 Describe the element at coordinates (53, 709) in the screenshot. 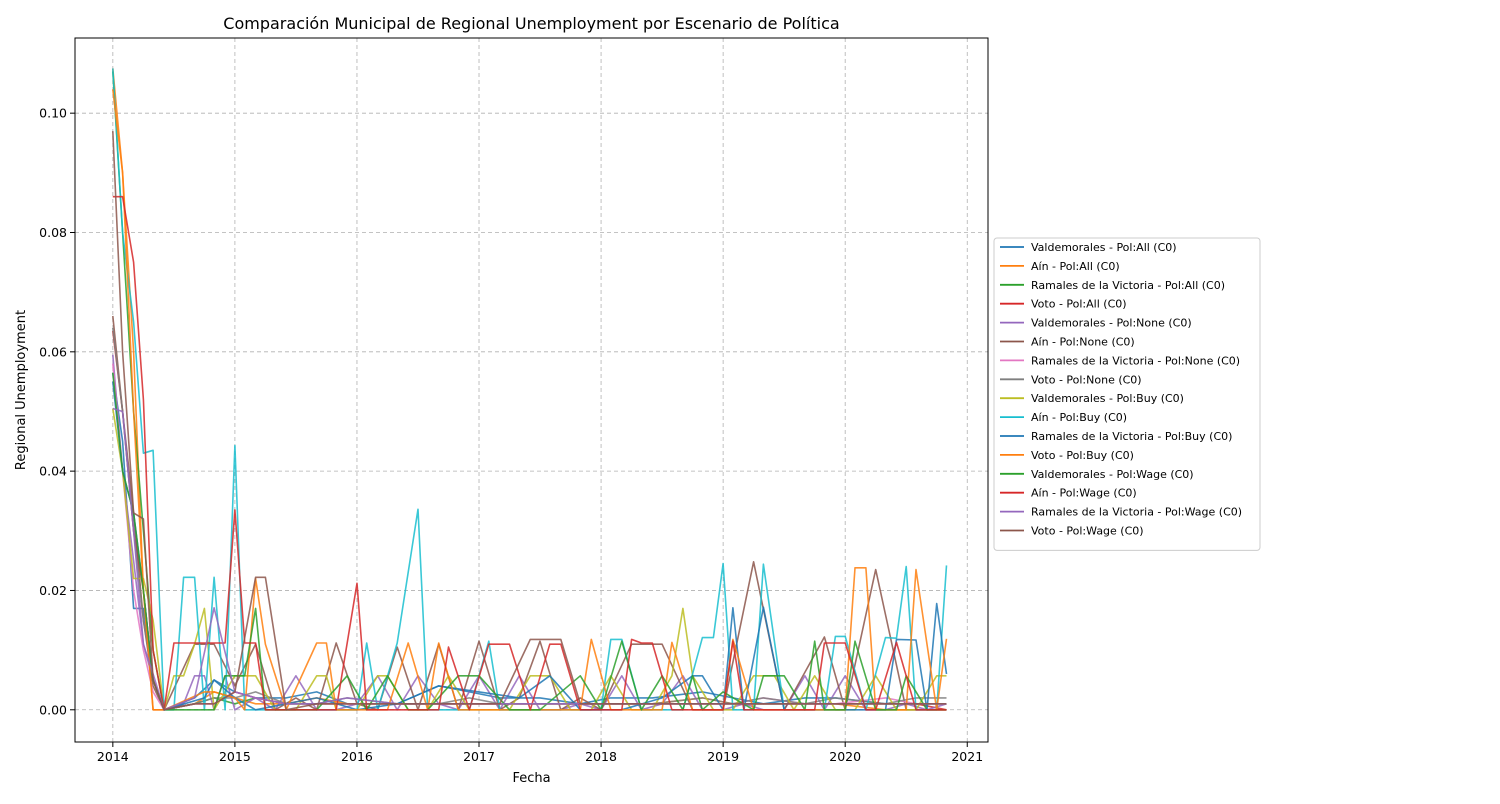

I see `y-tick-label: 0.00` at that location.